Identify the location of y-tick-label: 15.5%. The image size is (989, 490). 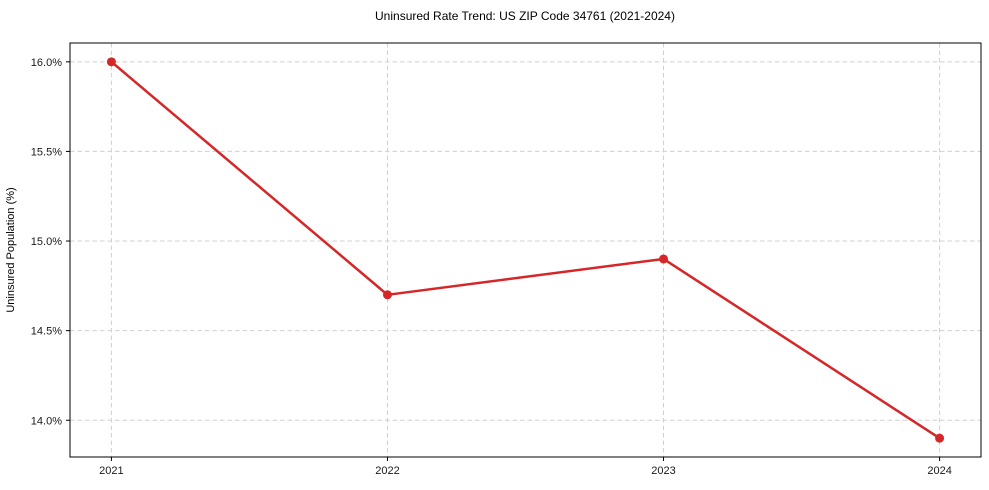
(46, 152).